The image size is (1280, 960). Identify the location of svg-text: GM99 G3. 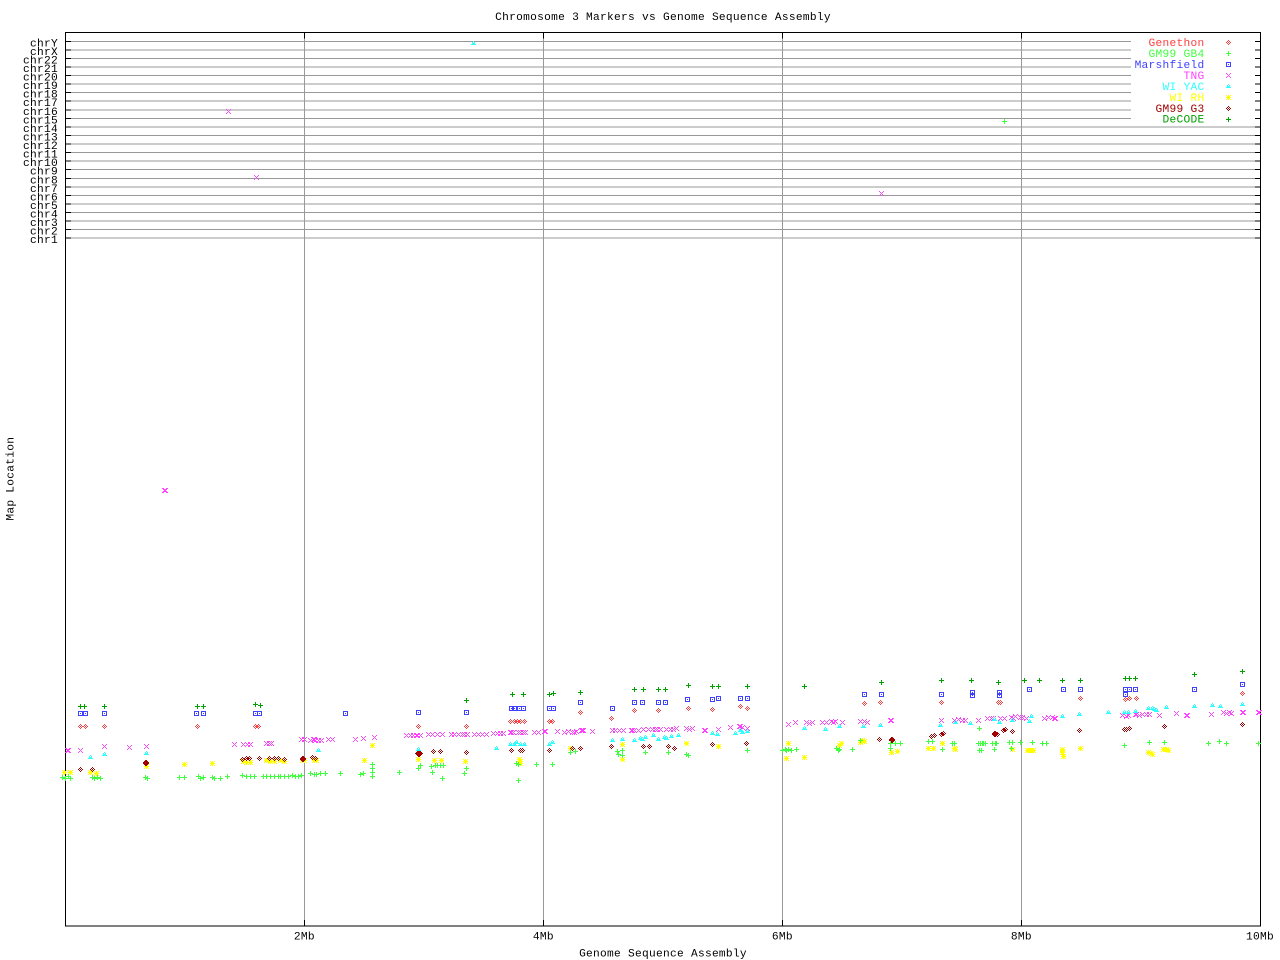
(1180, 110).